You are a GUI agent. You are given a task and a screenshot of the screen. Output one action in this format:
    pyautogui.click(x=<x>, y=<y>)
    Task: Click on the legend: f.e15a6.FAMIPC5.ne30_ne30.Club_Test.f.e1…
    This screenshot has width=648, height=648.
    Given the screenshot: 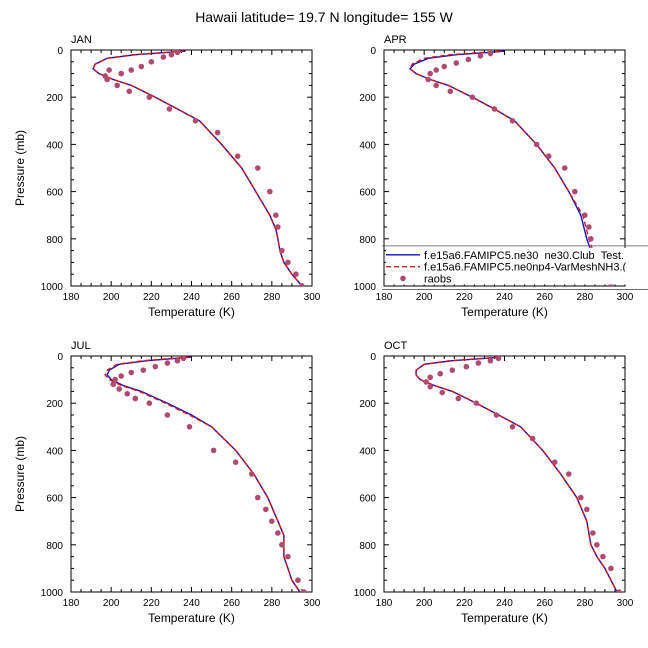 What is the action you would take?
    pyautogui.click(x=515, y=267)
    